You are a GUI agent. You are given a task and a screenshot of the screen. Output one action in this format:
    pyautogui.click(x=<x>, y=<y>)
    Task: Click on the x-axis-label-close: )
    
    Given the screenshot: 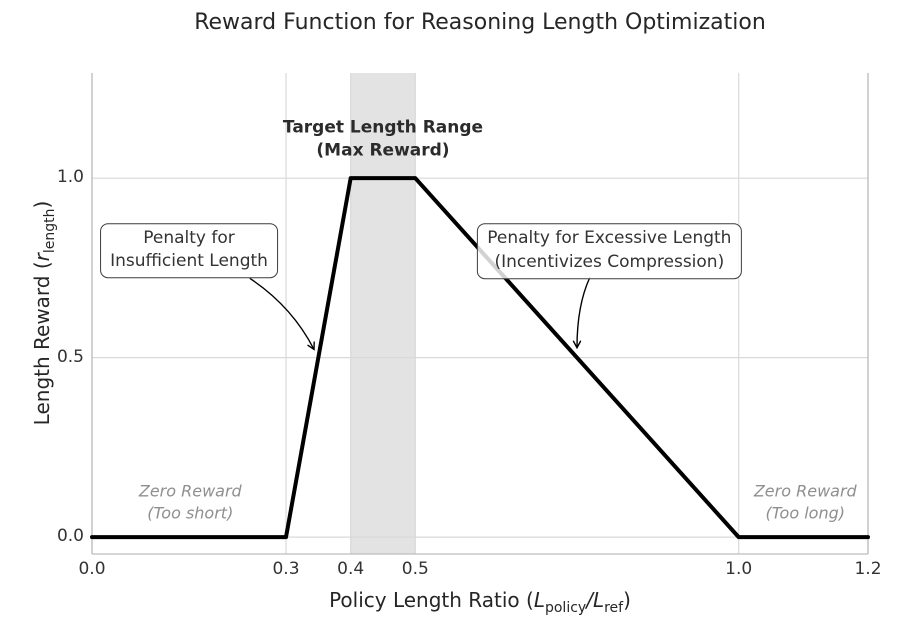 What is the action you would take?
    pyautogui.click(x=627, y=600)
    